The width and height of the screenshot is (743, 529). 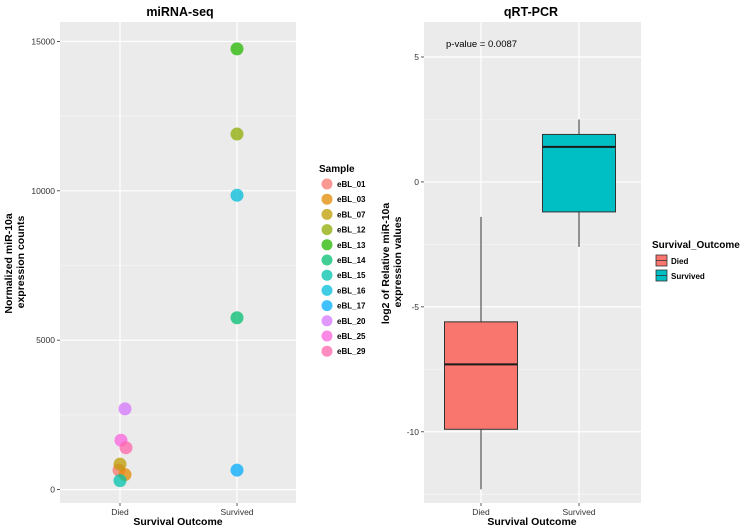 What do you see at coordinates (177, 522) in the screenshot?
I see `mirna-seq-x-axis-title: Survival Outcome` at bounding box center [177, 522].